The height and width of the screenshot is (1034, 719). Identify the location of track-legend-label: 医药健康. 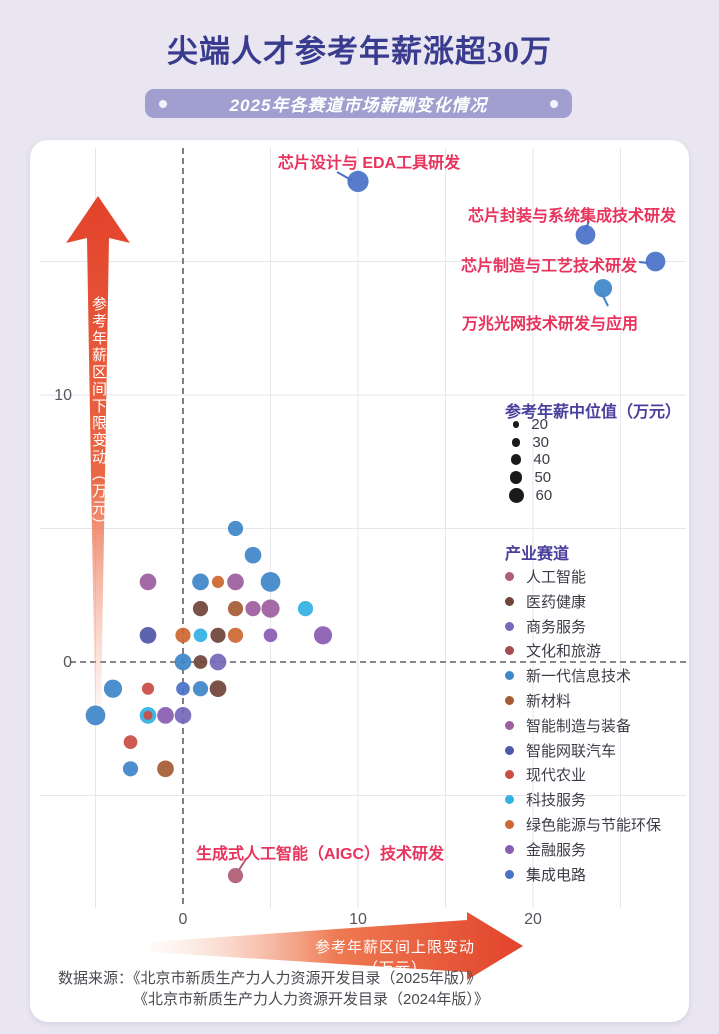
(556, 602).